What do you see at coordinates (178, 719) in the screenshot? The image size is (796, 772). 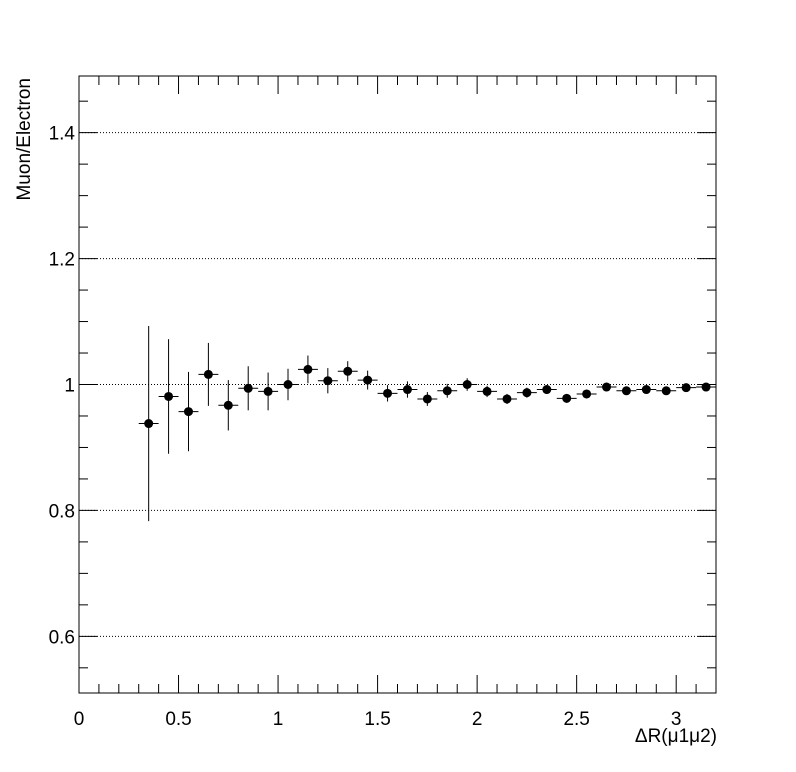 I see `x-tick-label: 0.5` at bounding box center [178, 719].